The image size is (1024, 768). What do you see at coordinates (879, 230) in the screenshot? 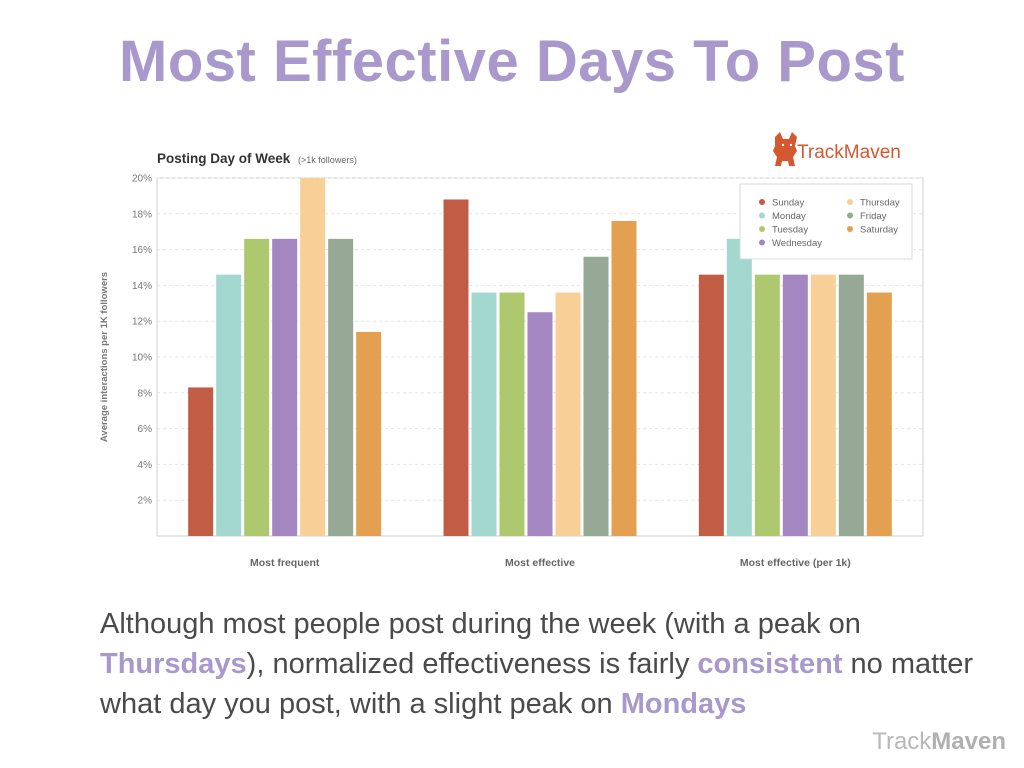
I see `legend-entry: Saturday` at bounding box center [879, 230].